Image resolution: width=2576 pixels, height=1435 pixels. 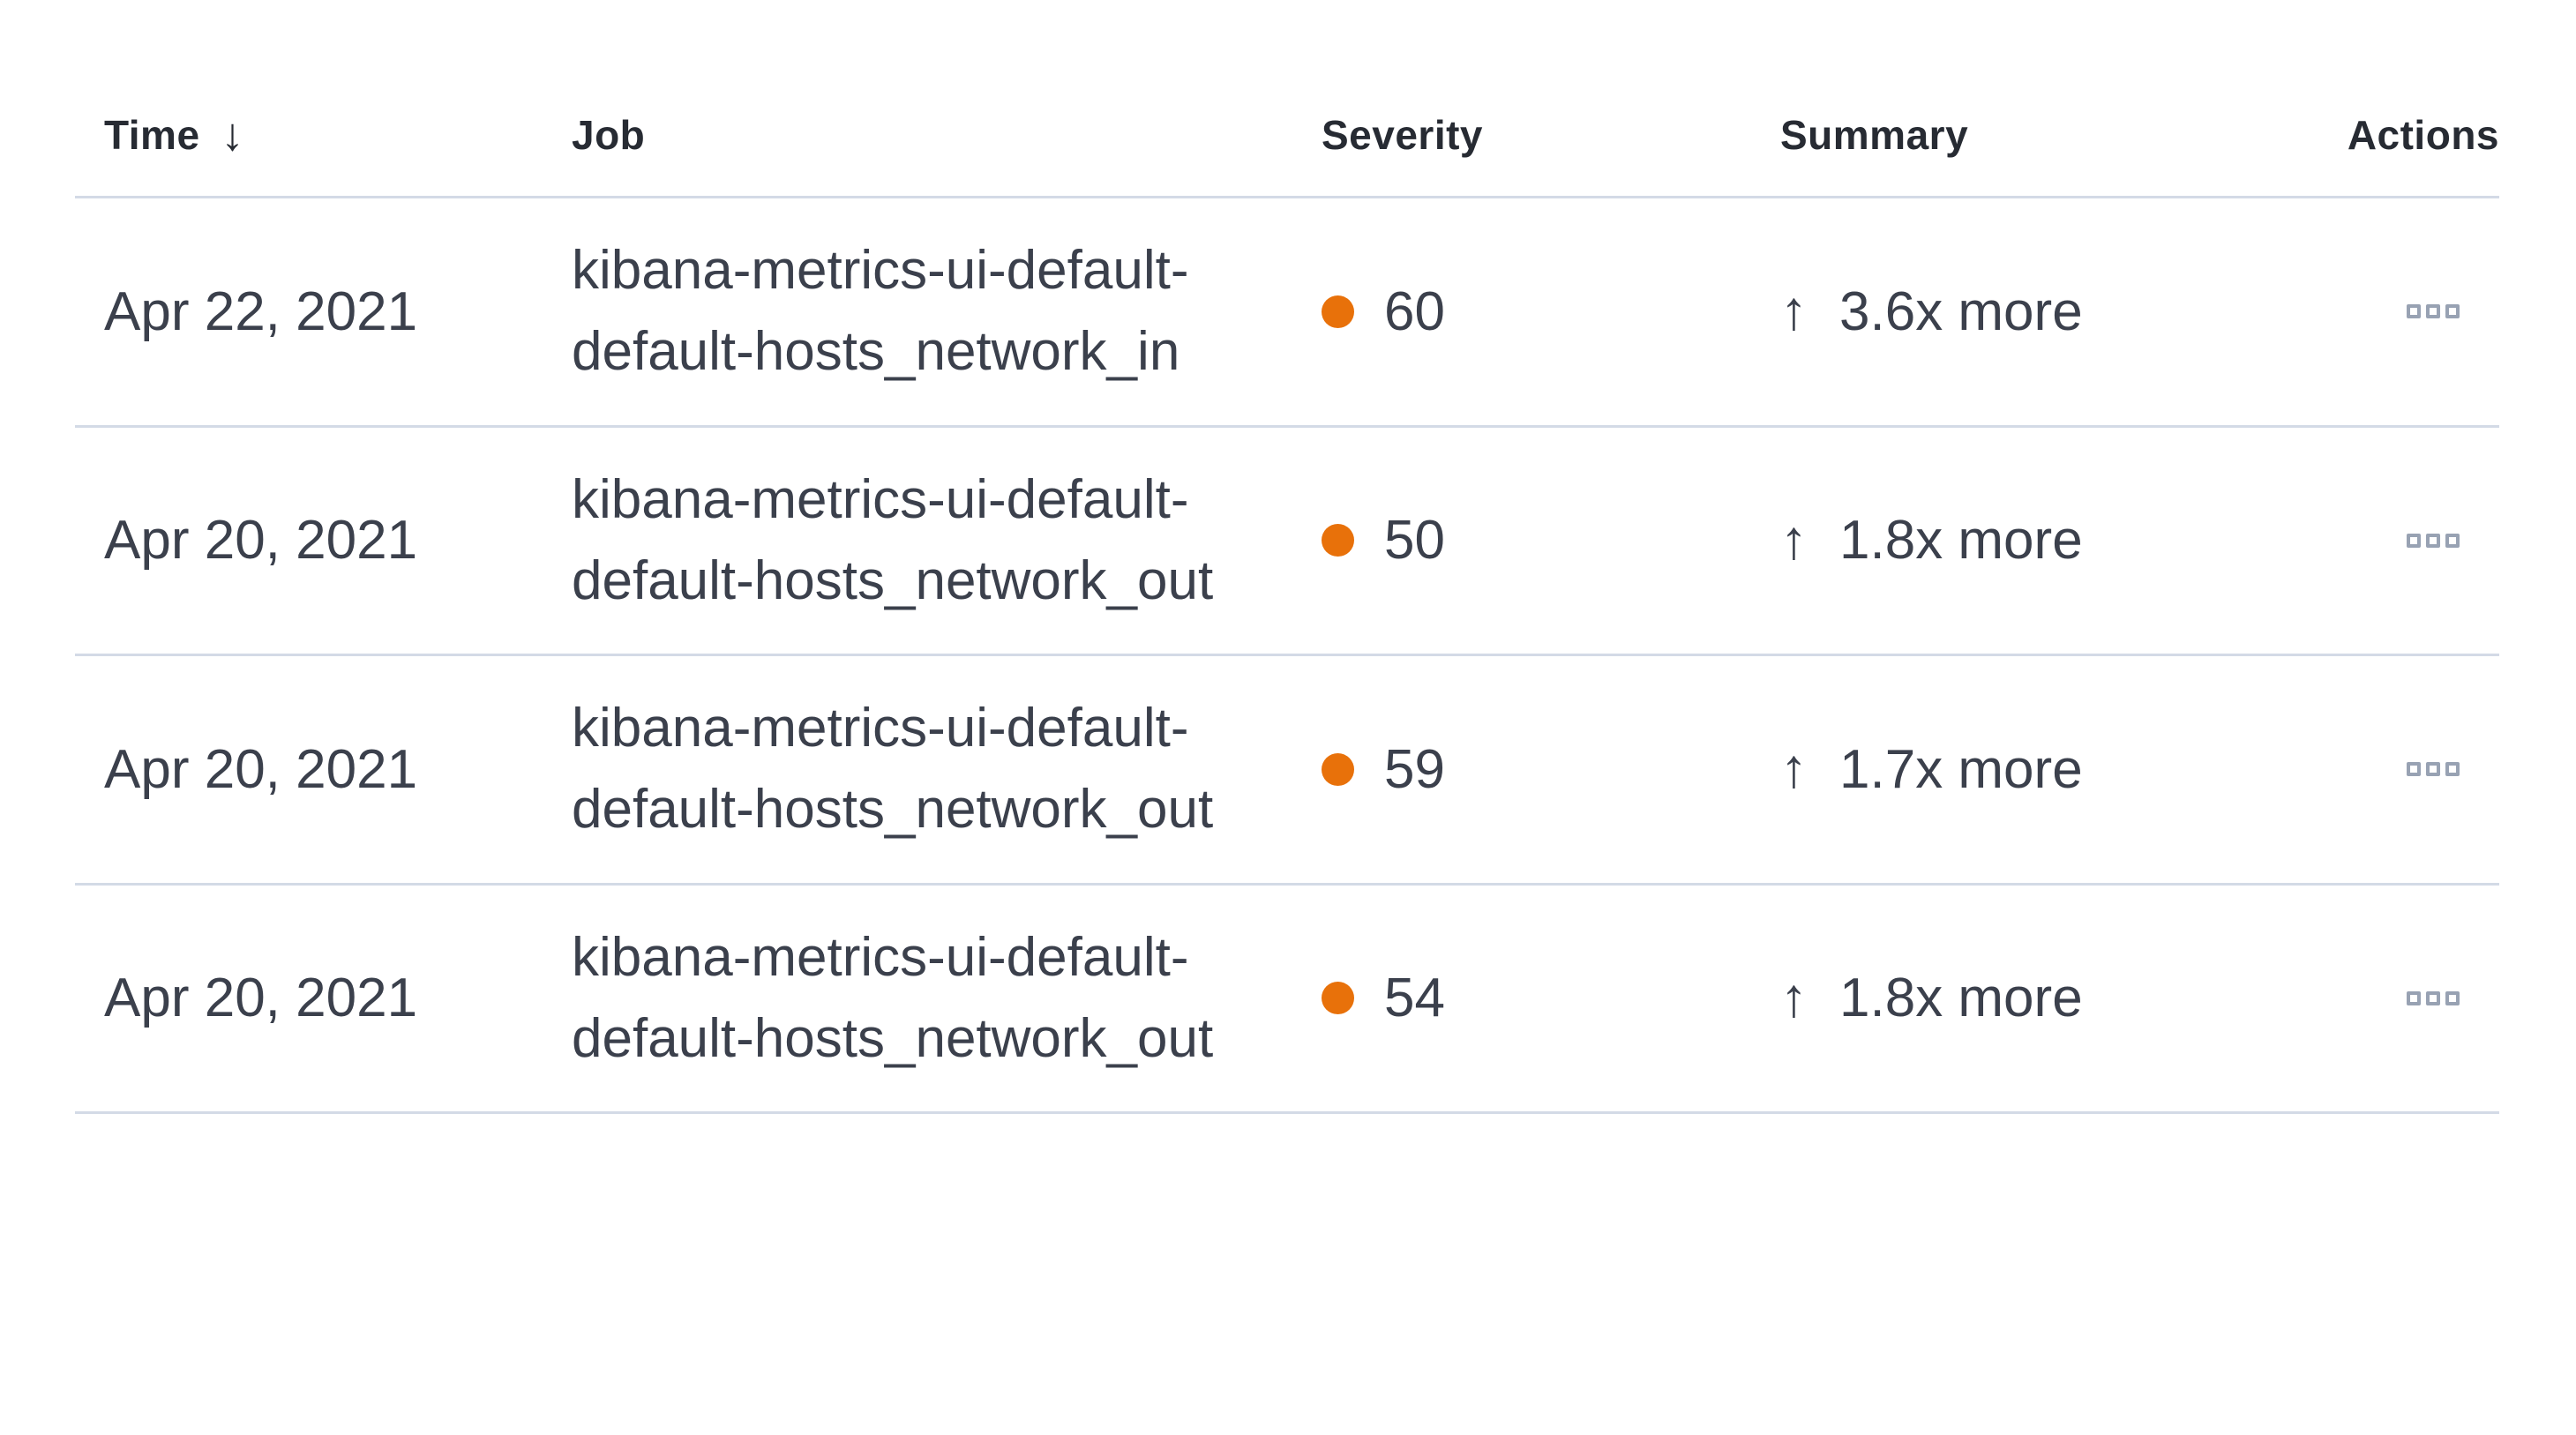 I want to click on sort-descending-icon: ↓, so click(x=233, y=135).